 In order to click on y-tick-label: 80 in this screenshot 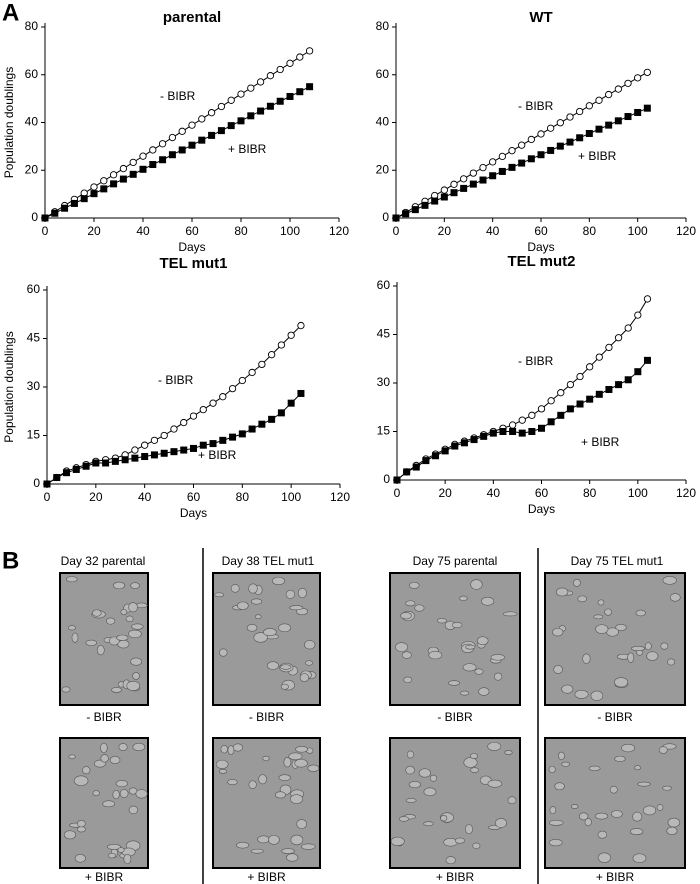, I will do `click(383, 26)`.